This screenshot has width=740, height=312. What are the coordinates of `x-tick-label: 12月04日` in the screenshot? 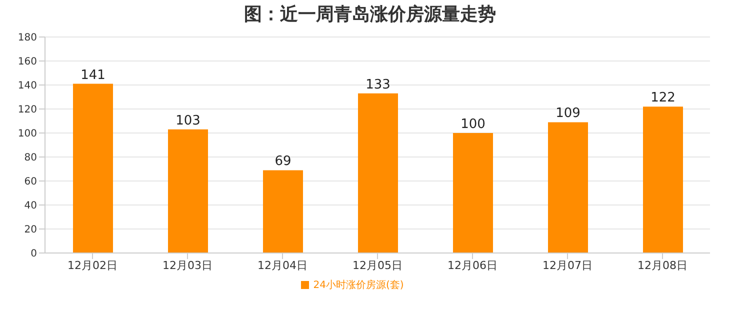 It's located at (283, 265).